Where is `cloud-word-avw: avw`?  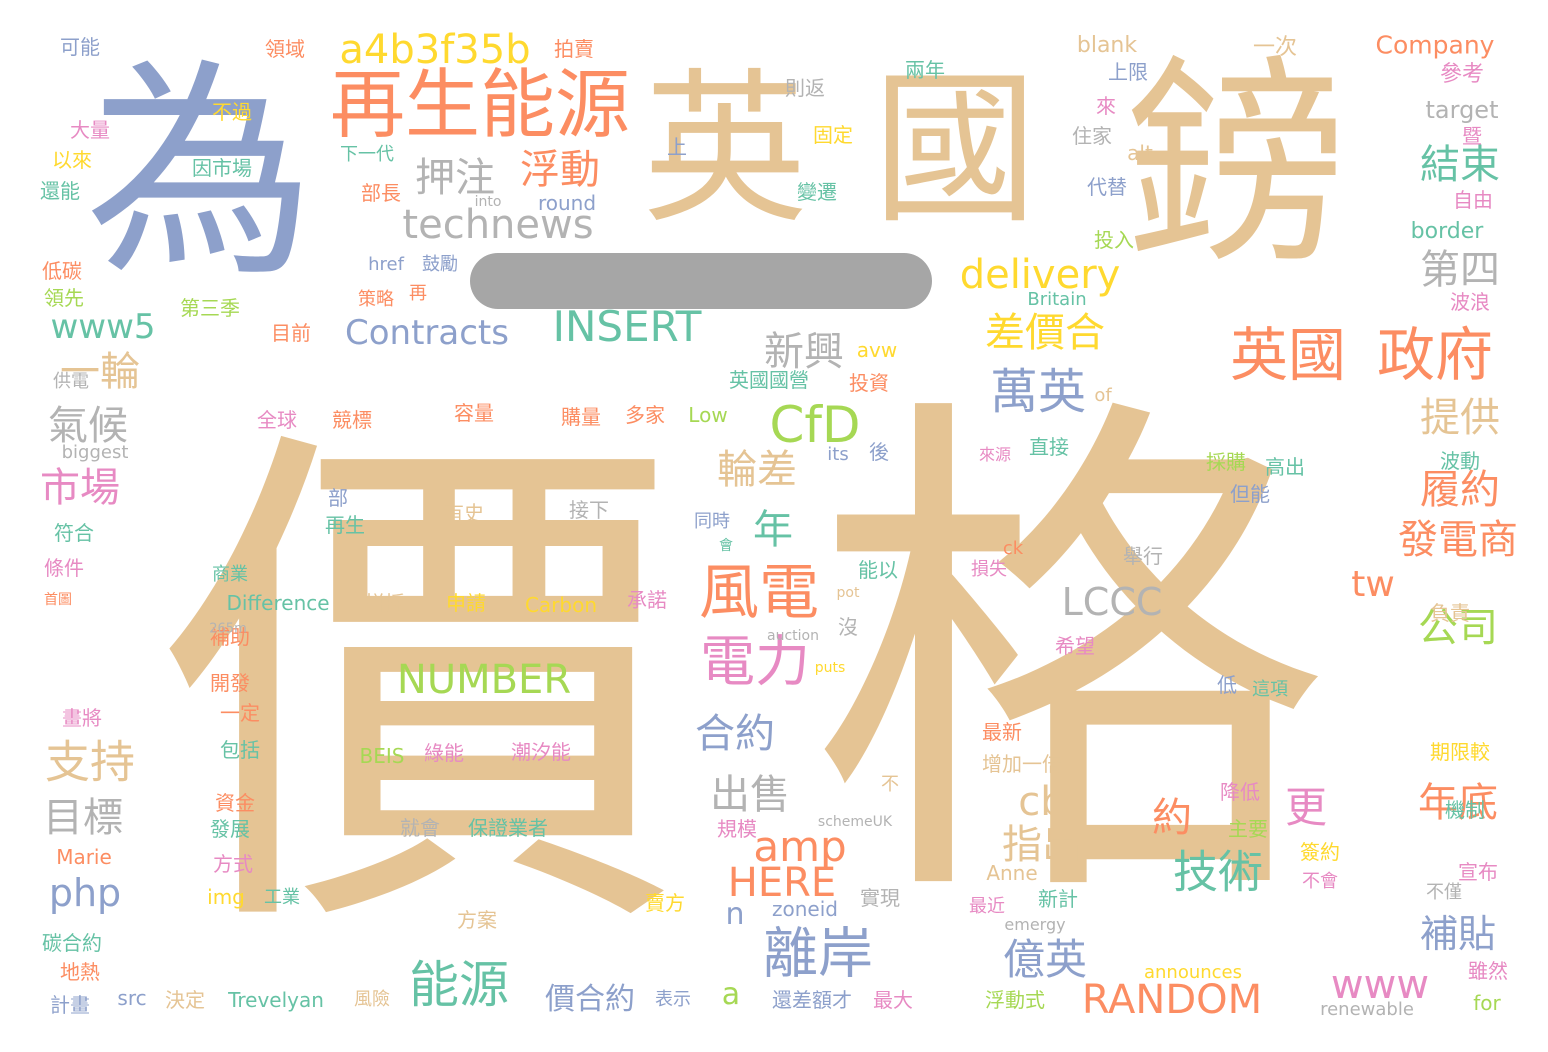 cloud-word-avw: avw is located at coordinates (877, 350).